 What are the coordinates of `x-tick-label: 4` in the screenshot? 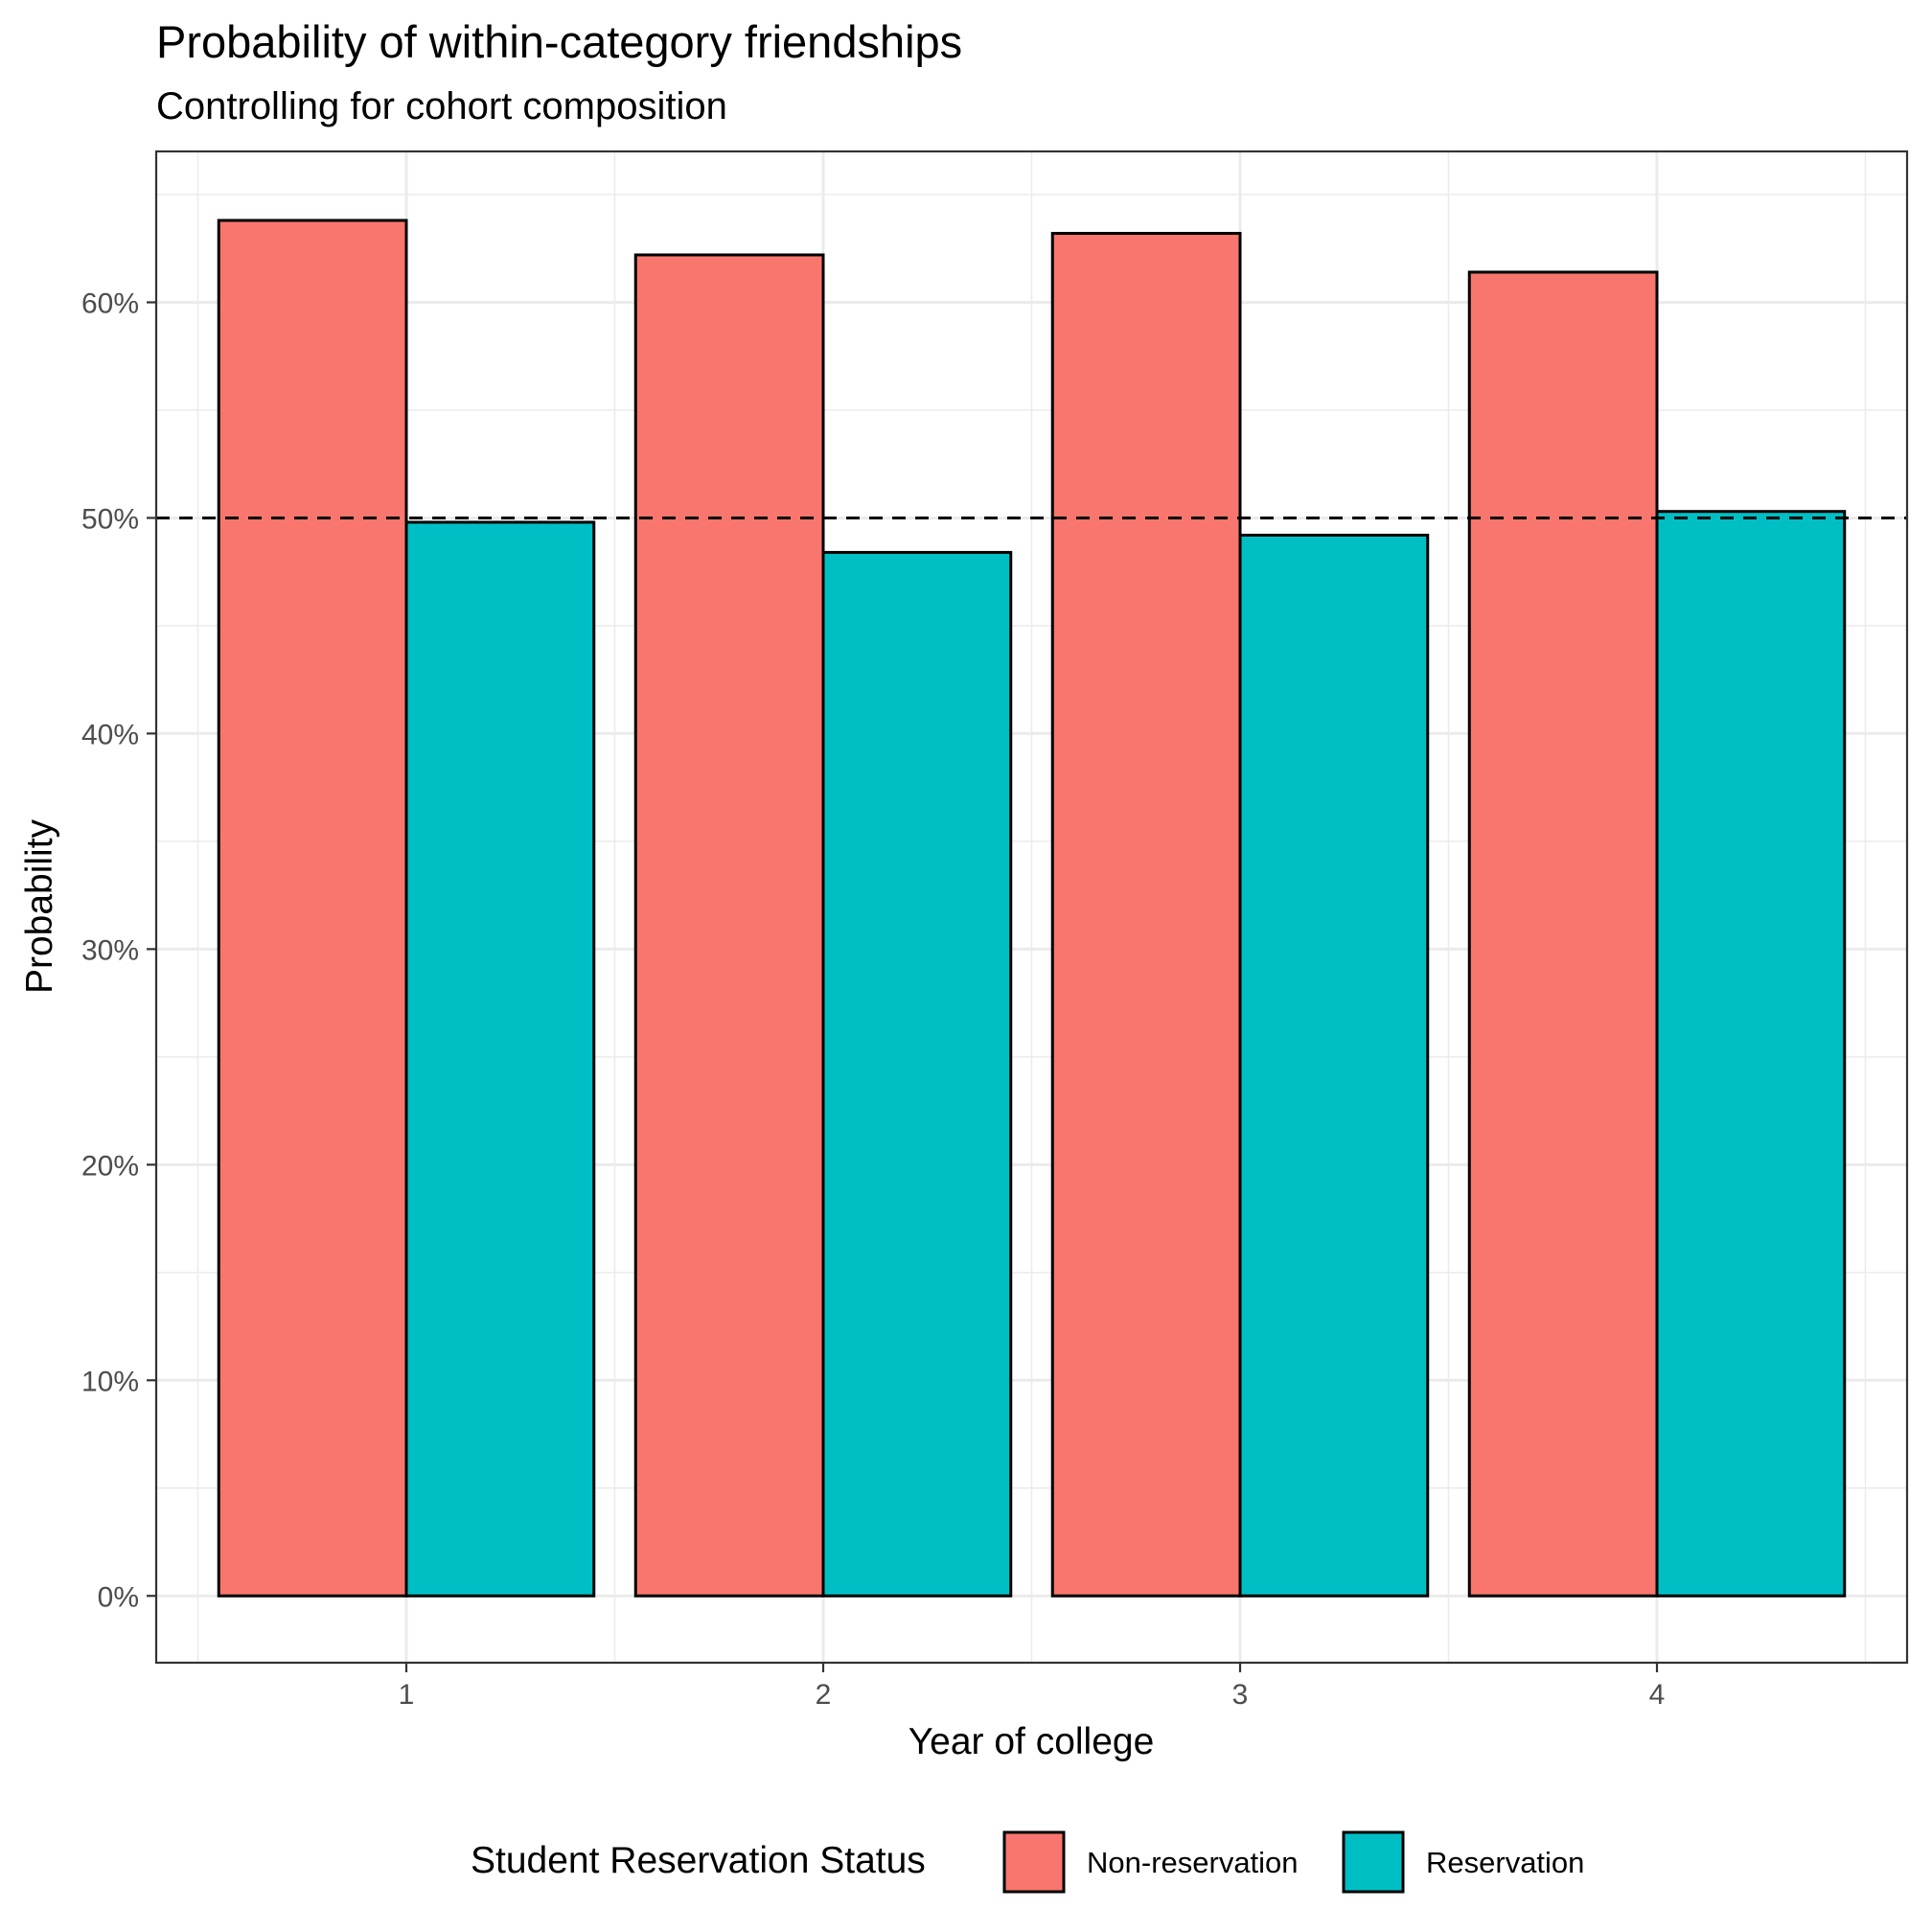 It's located at (1657, 1695).